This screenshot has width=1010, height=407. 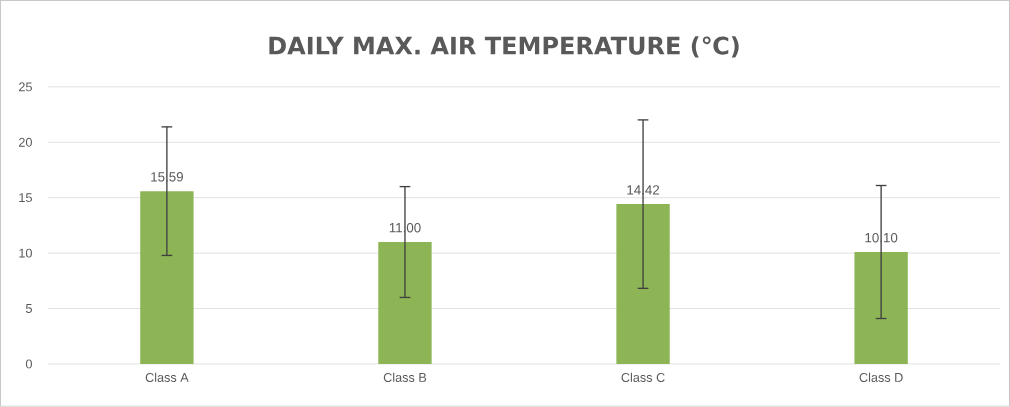 What do you see at coordinates (25, 253) in the screenshot?
I see `y-tick-label: 10` at bounding box center [25, 253].